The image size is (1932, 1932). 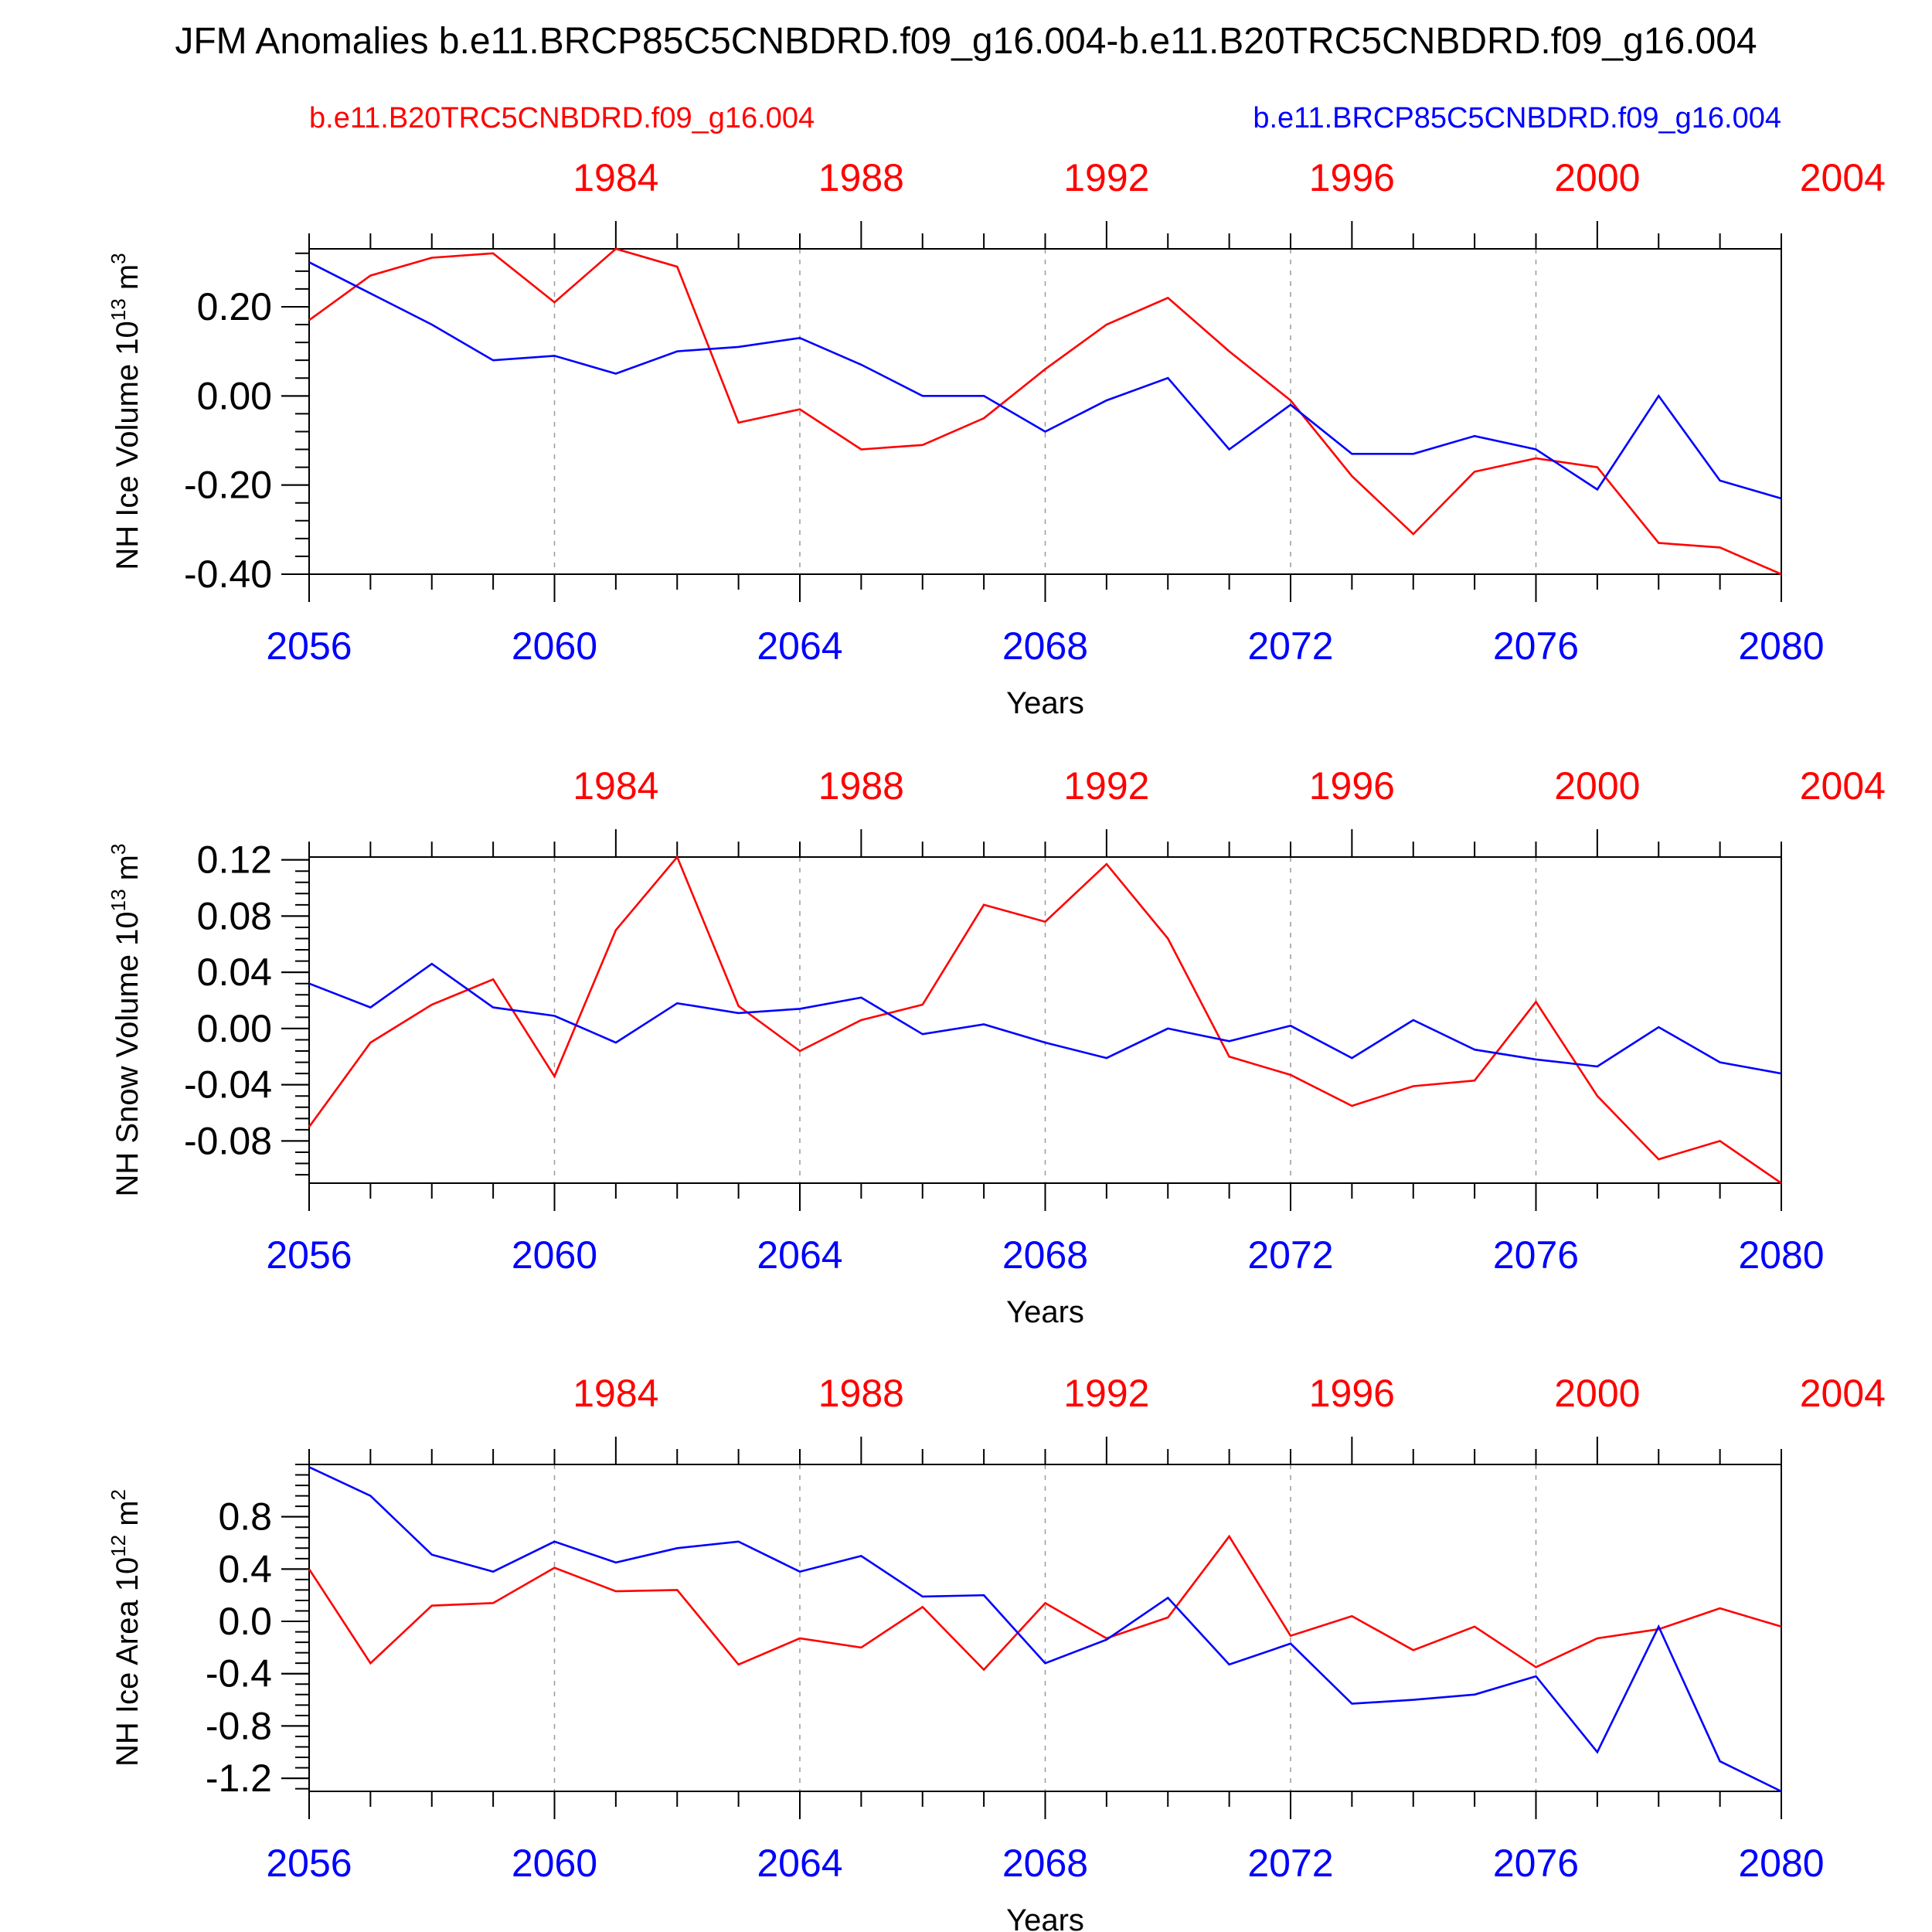 What do you see at coordinates (228, 485) in the screenshot?
I see `y-tick-label: -0.20` at bounding box center [228, 485].